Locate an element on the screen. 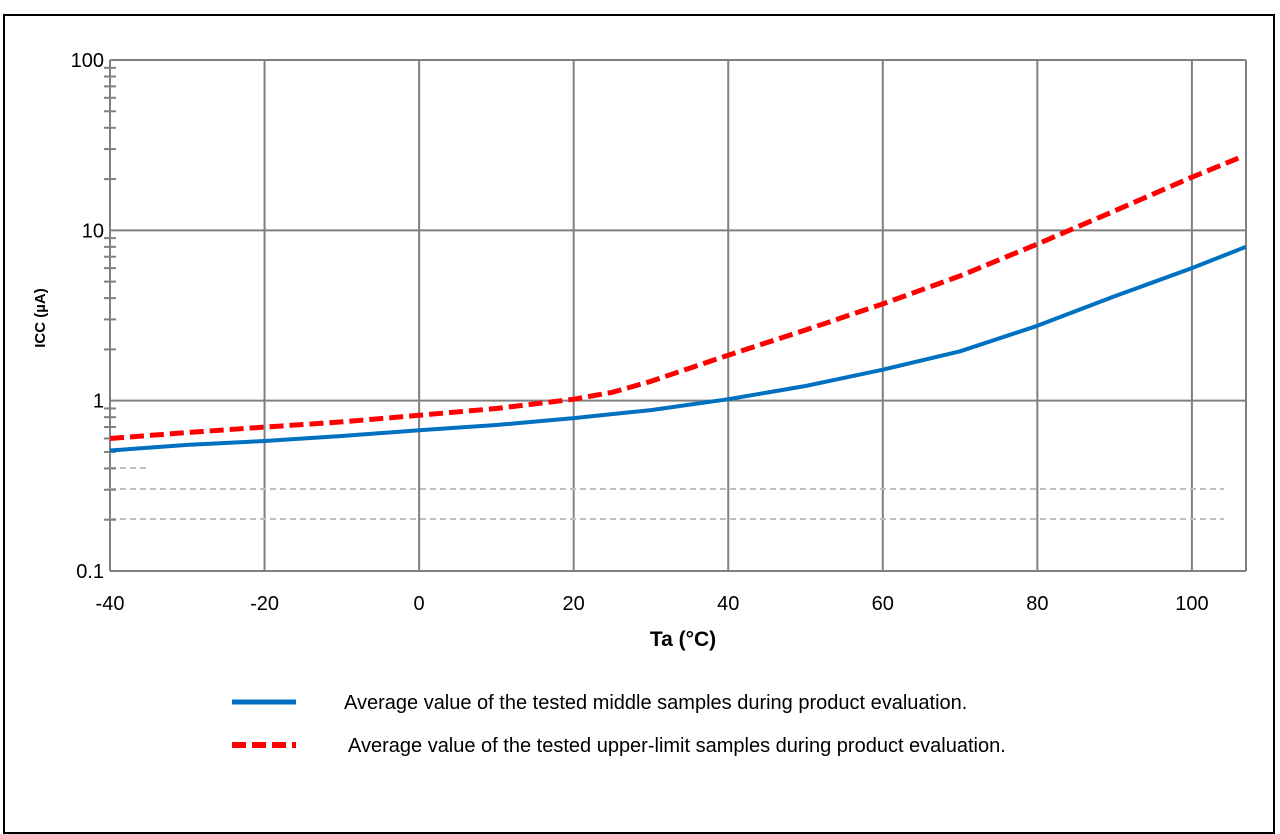  x-tick-labels: -40 -20 0 20 40 60 80 100 is located at coordinates (652, 604).